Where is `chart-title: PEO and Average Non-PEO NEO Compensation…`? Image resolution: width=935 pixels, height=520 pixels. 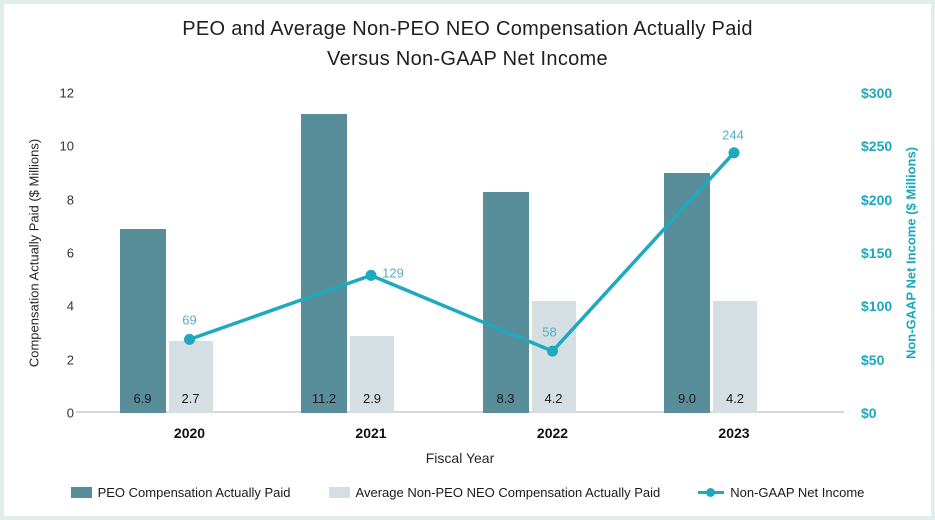 chart-title: PEO and Average Non-PEO NEO Compensation… is located at coordinates (467, 44).